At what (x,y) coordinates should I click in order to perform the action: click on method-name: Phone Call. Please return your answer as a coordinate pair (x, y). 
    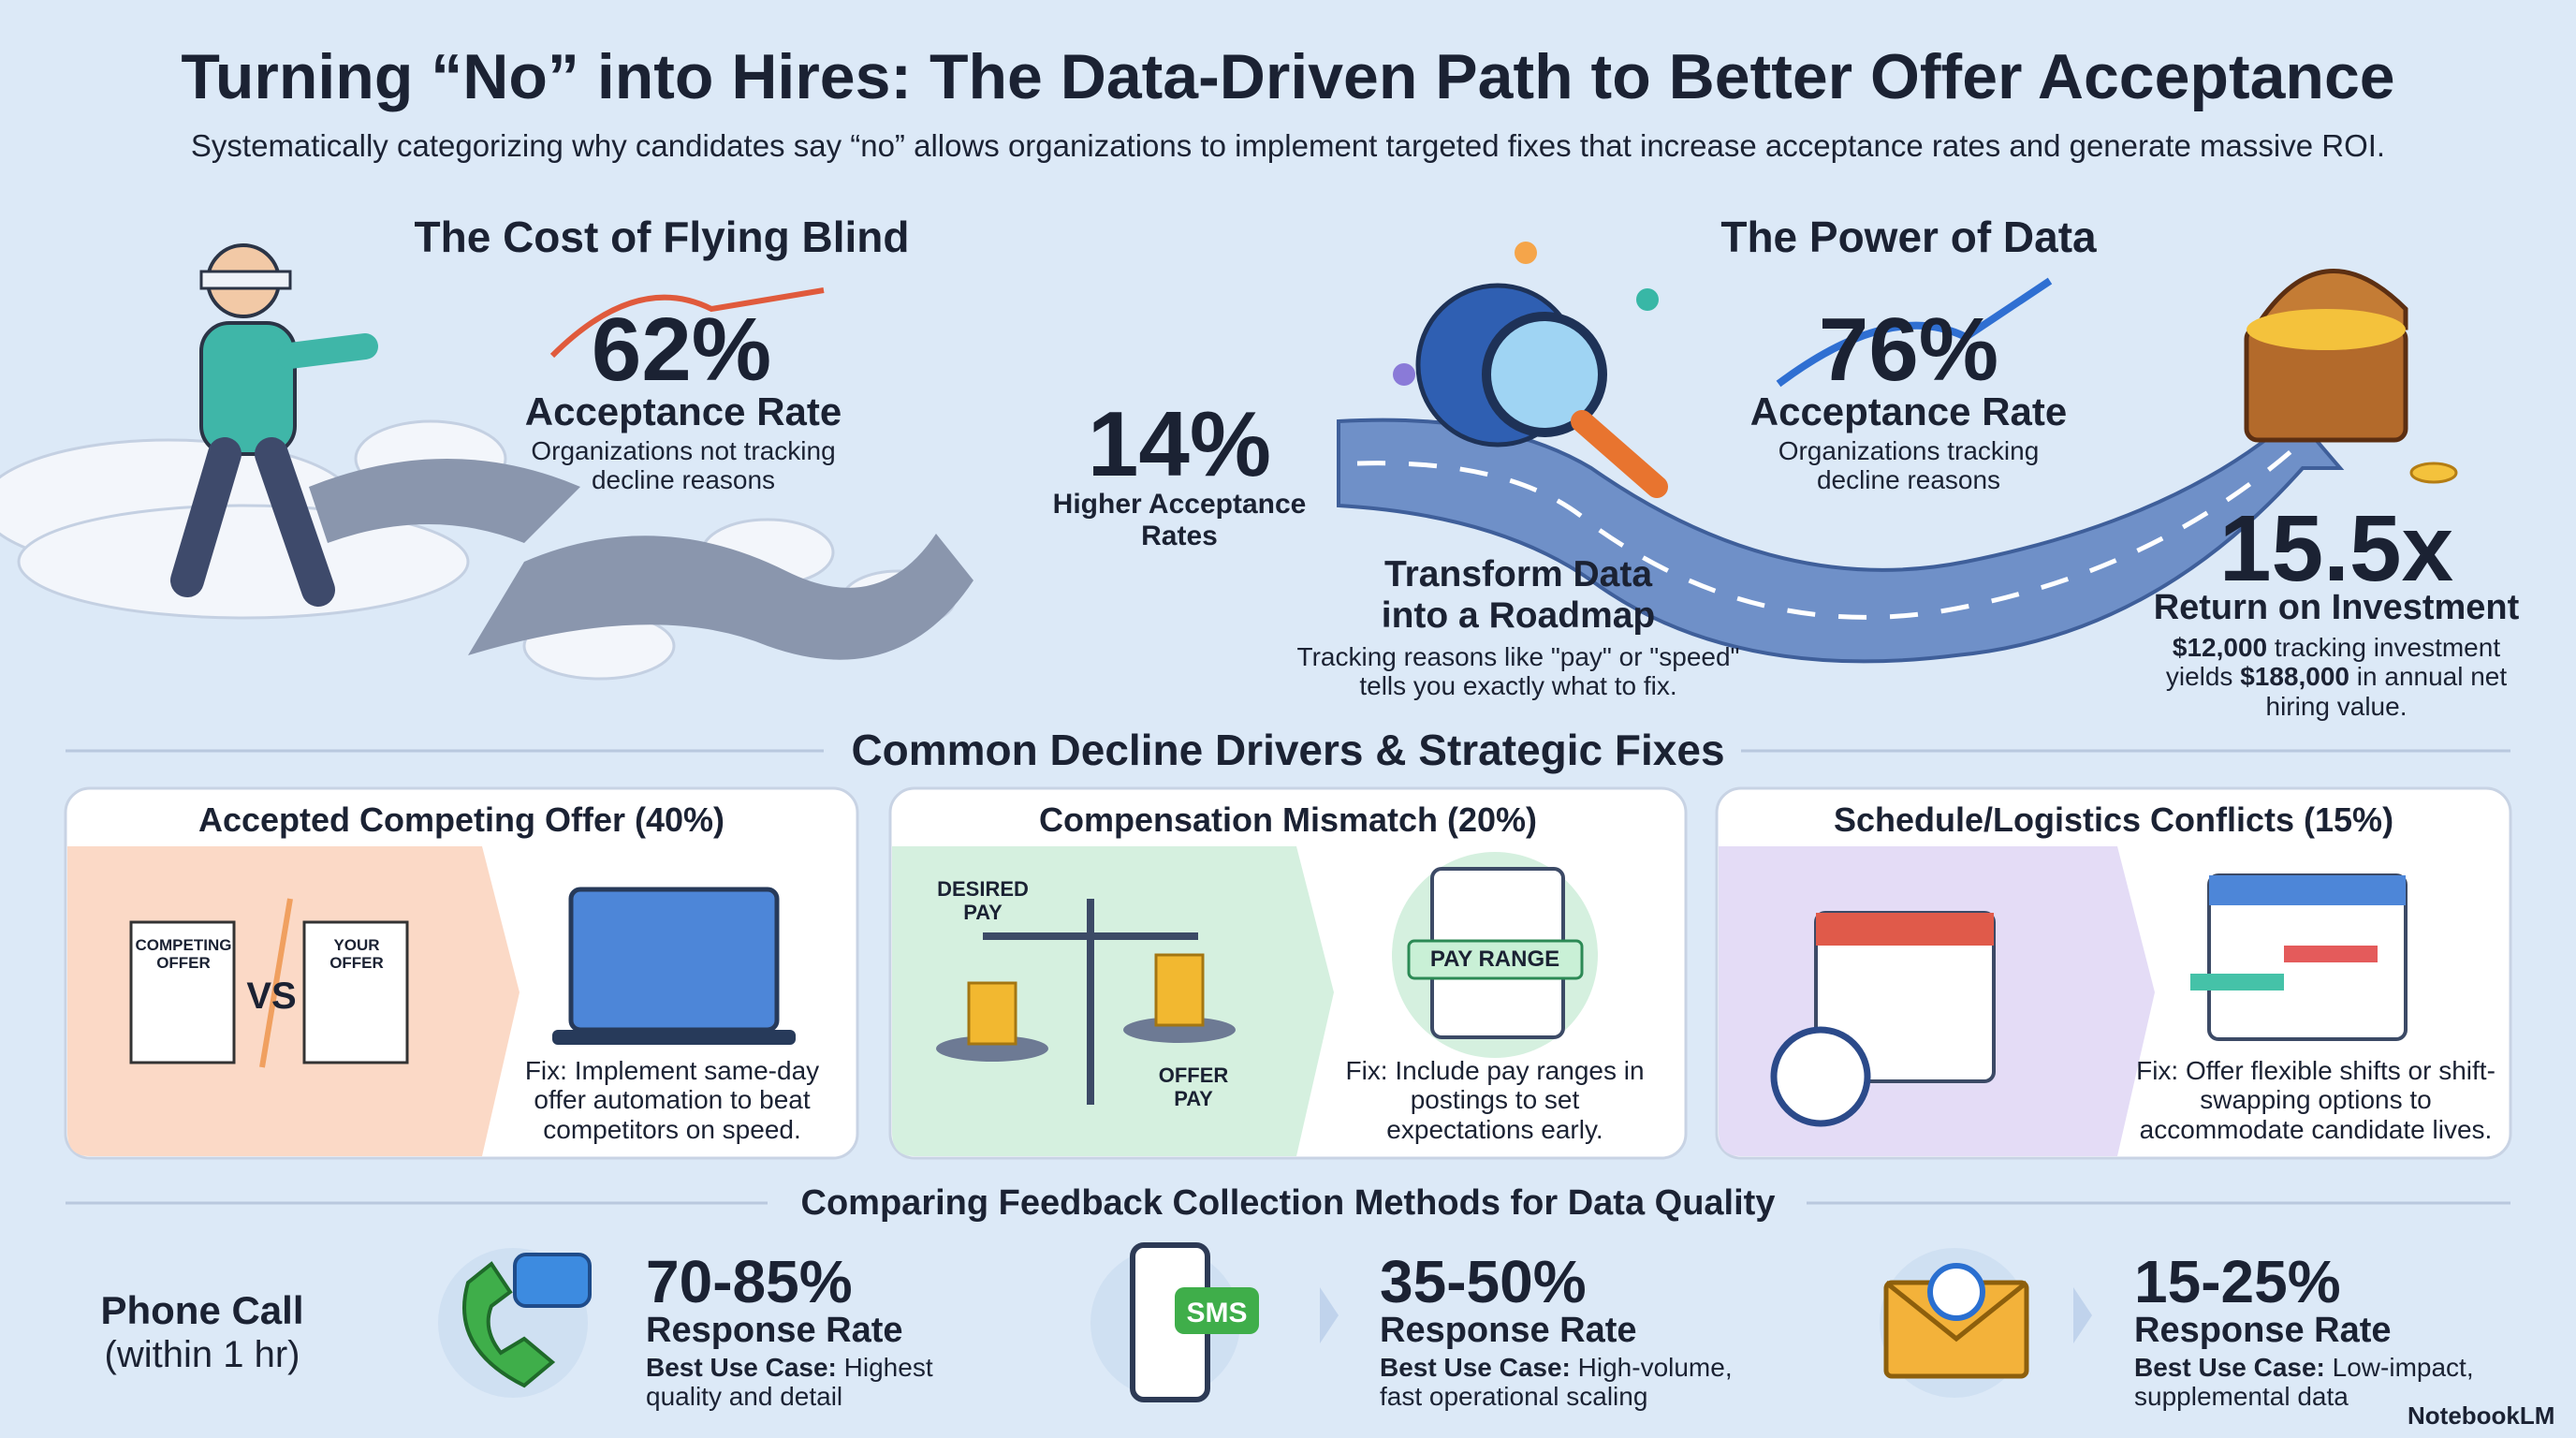
    Looking at the image, I should click on (202, 1310).